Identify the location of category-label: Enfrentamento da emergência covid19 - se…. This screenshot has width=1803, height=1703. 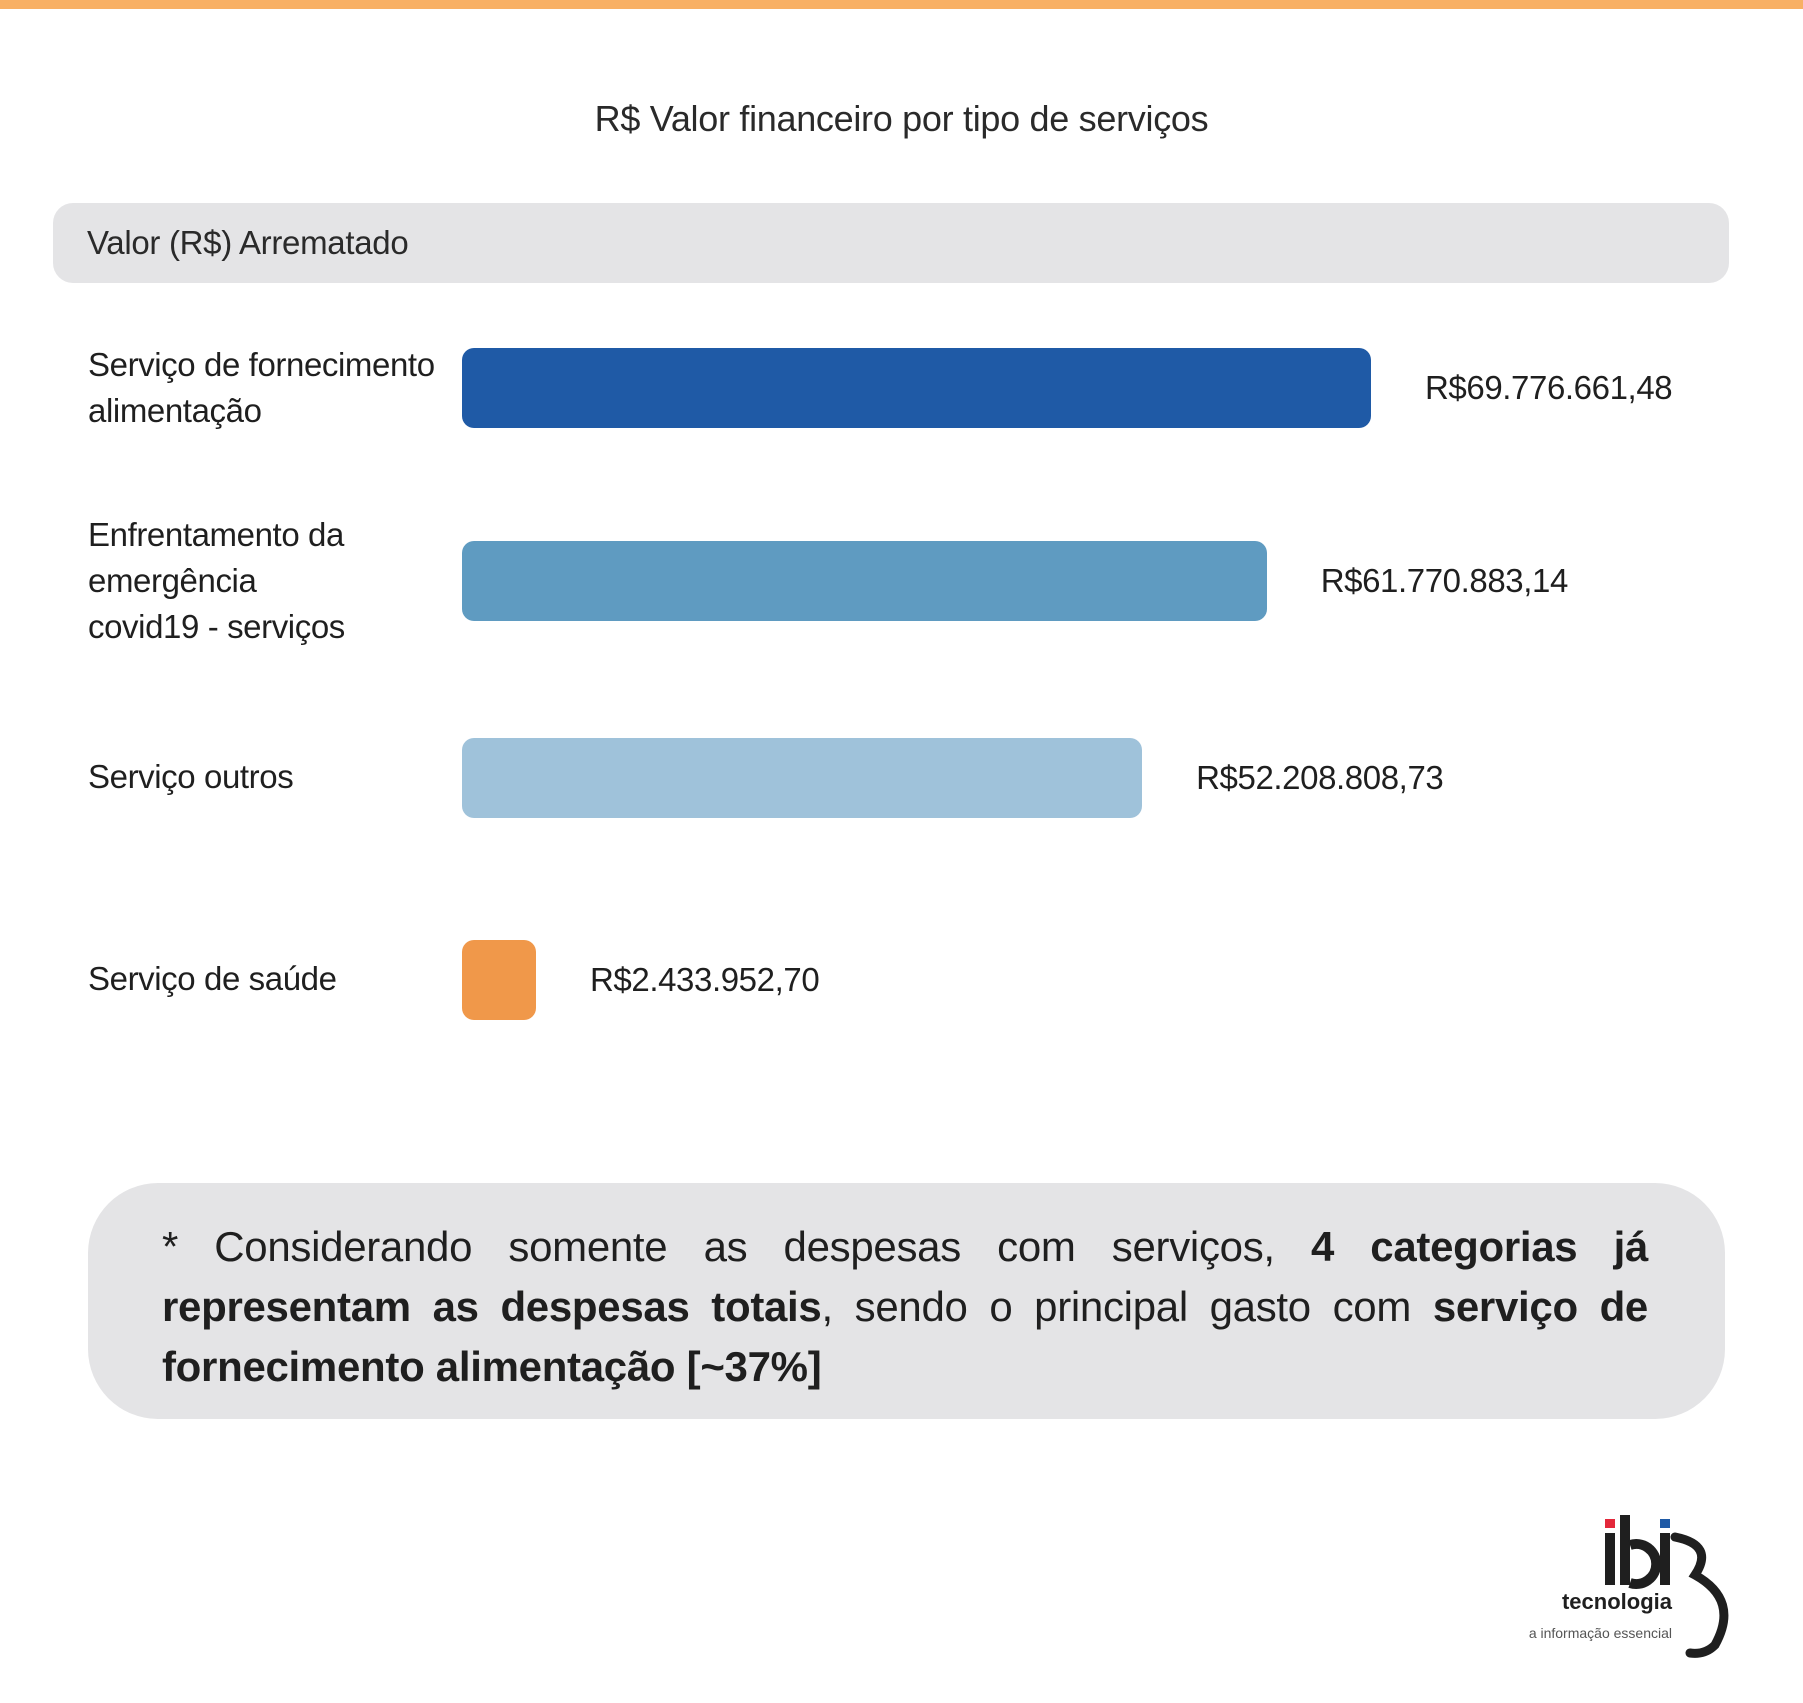
(216, 580).